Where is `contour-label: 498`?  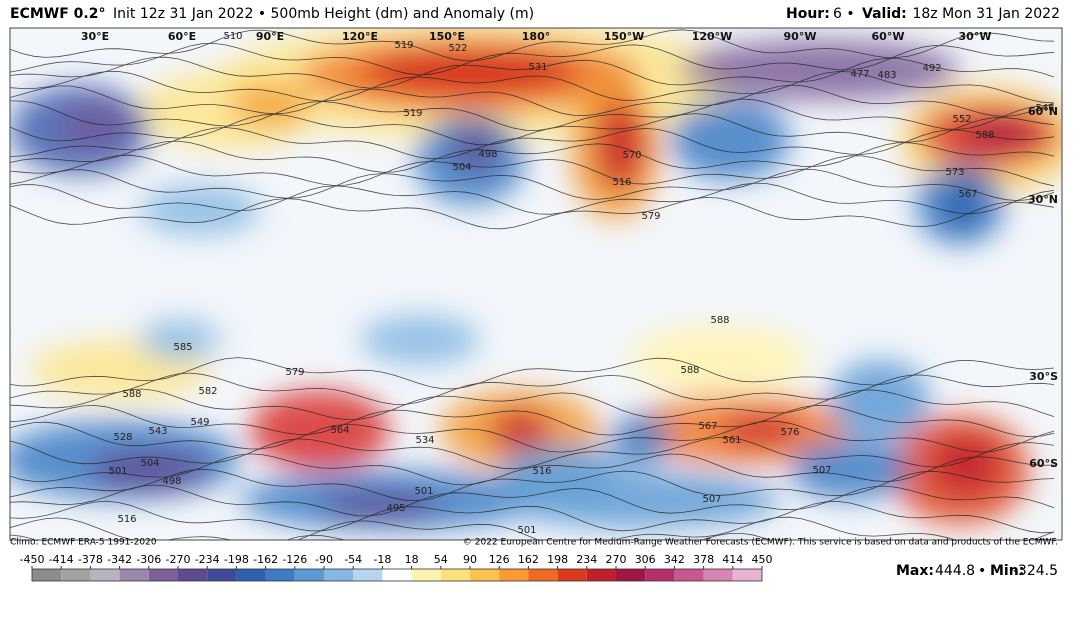
contour-label: 498 is located at coordinates (171, 481).